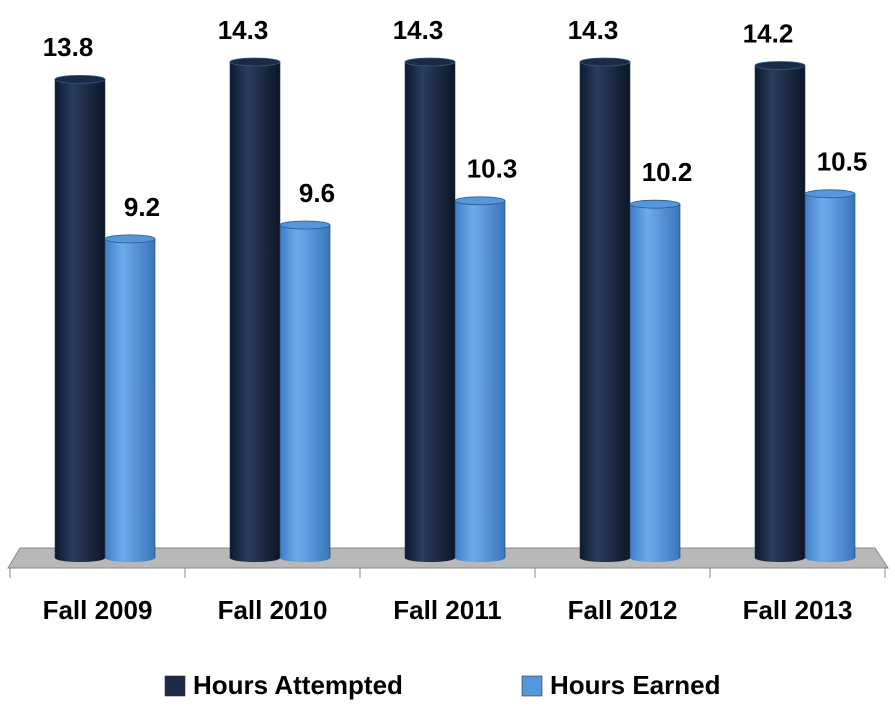  I want to click on data-label: 13.8, so click(68, 47).